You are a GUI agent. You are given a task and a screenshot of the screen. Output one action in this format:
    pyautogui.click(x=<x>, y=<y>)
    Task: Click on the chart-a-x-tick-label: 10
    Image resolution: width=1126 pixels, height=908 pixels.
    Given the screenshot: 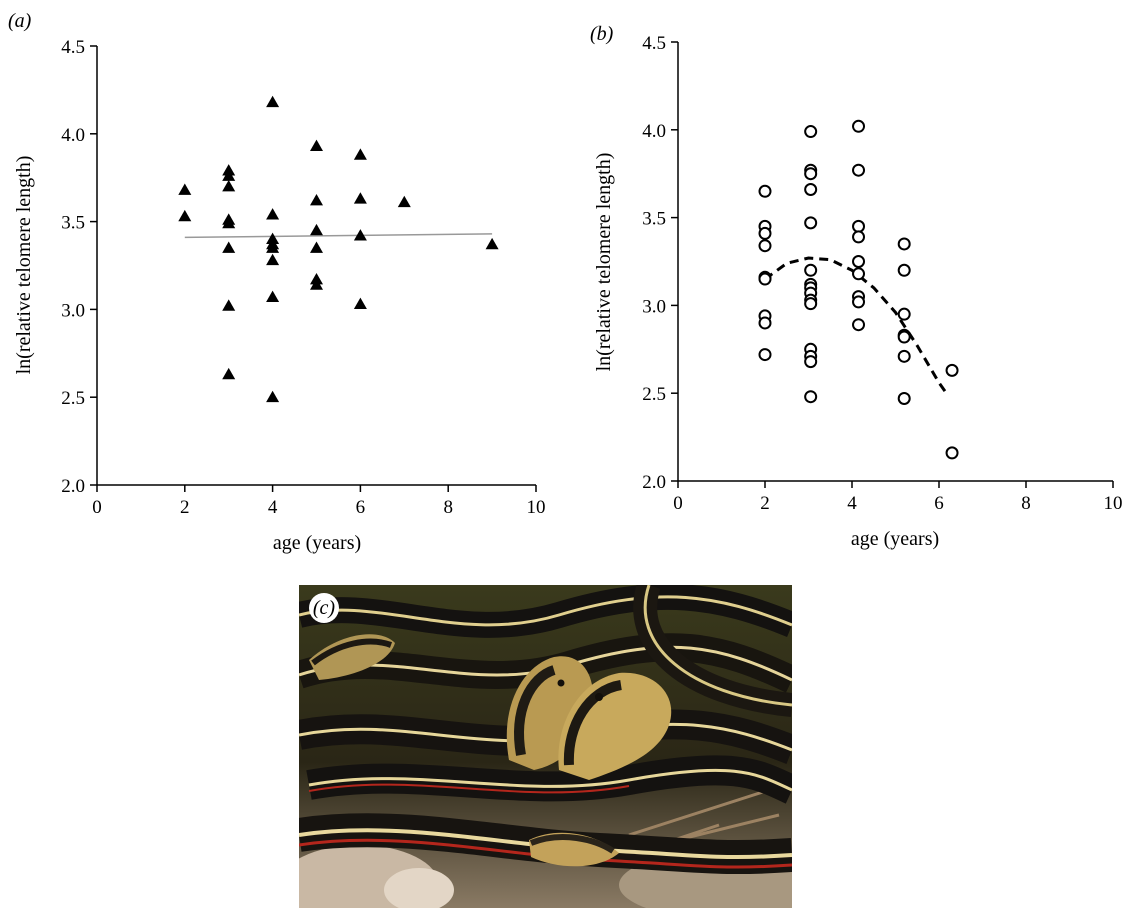 What is the action you would take?
    pyautogui.click(x=536, y=507)
    